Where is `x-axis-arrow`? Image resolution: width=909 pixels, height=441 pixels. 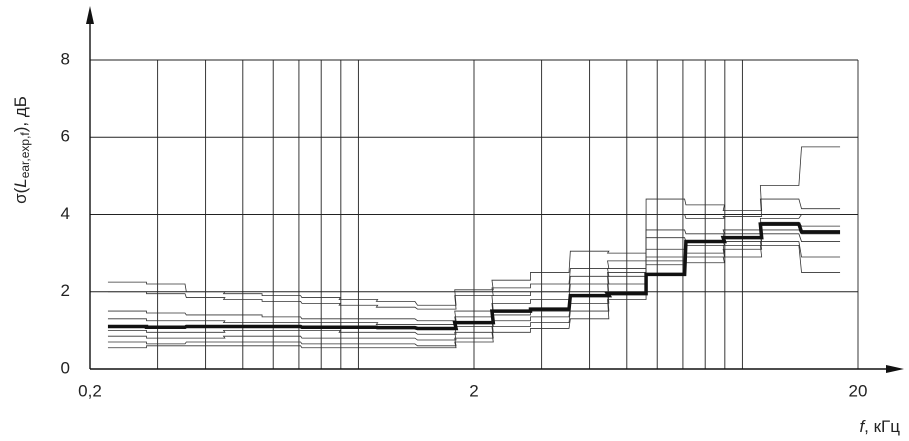 x-axis-arrow is located at coordinates (895, 369).